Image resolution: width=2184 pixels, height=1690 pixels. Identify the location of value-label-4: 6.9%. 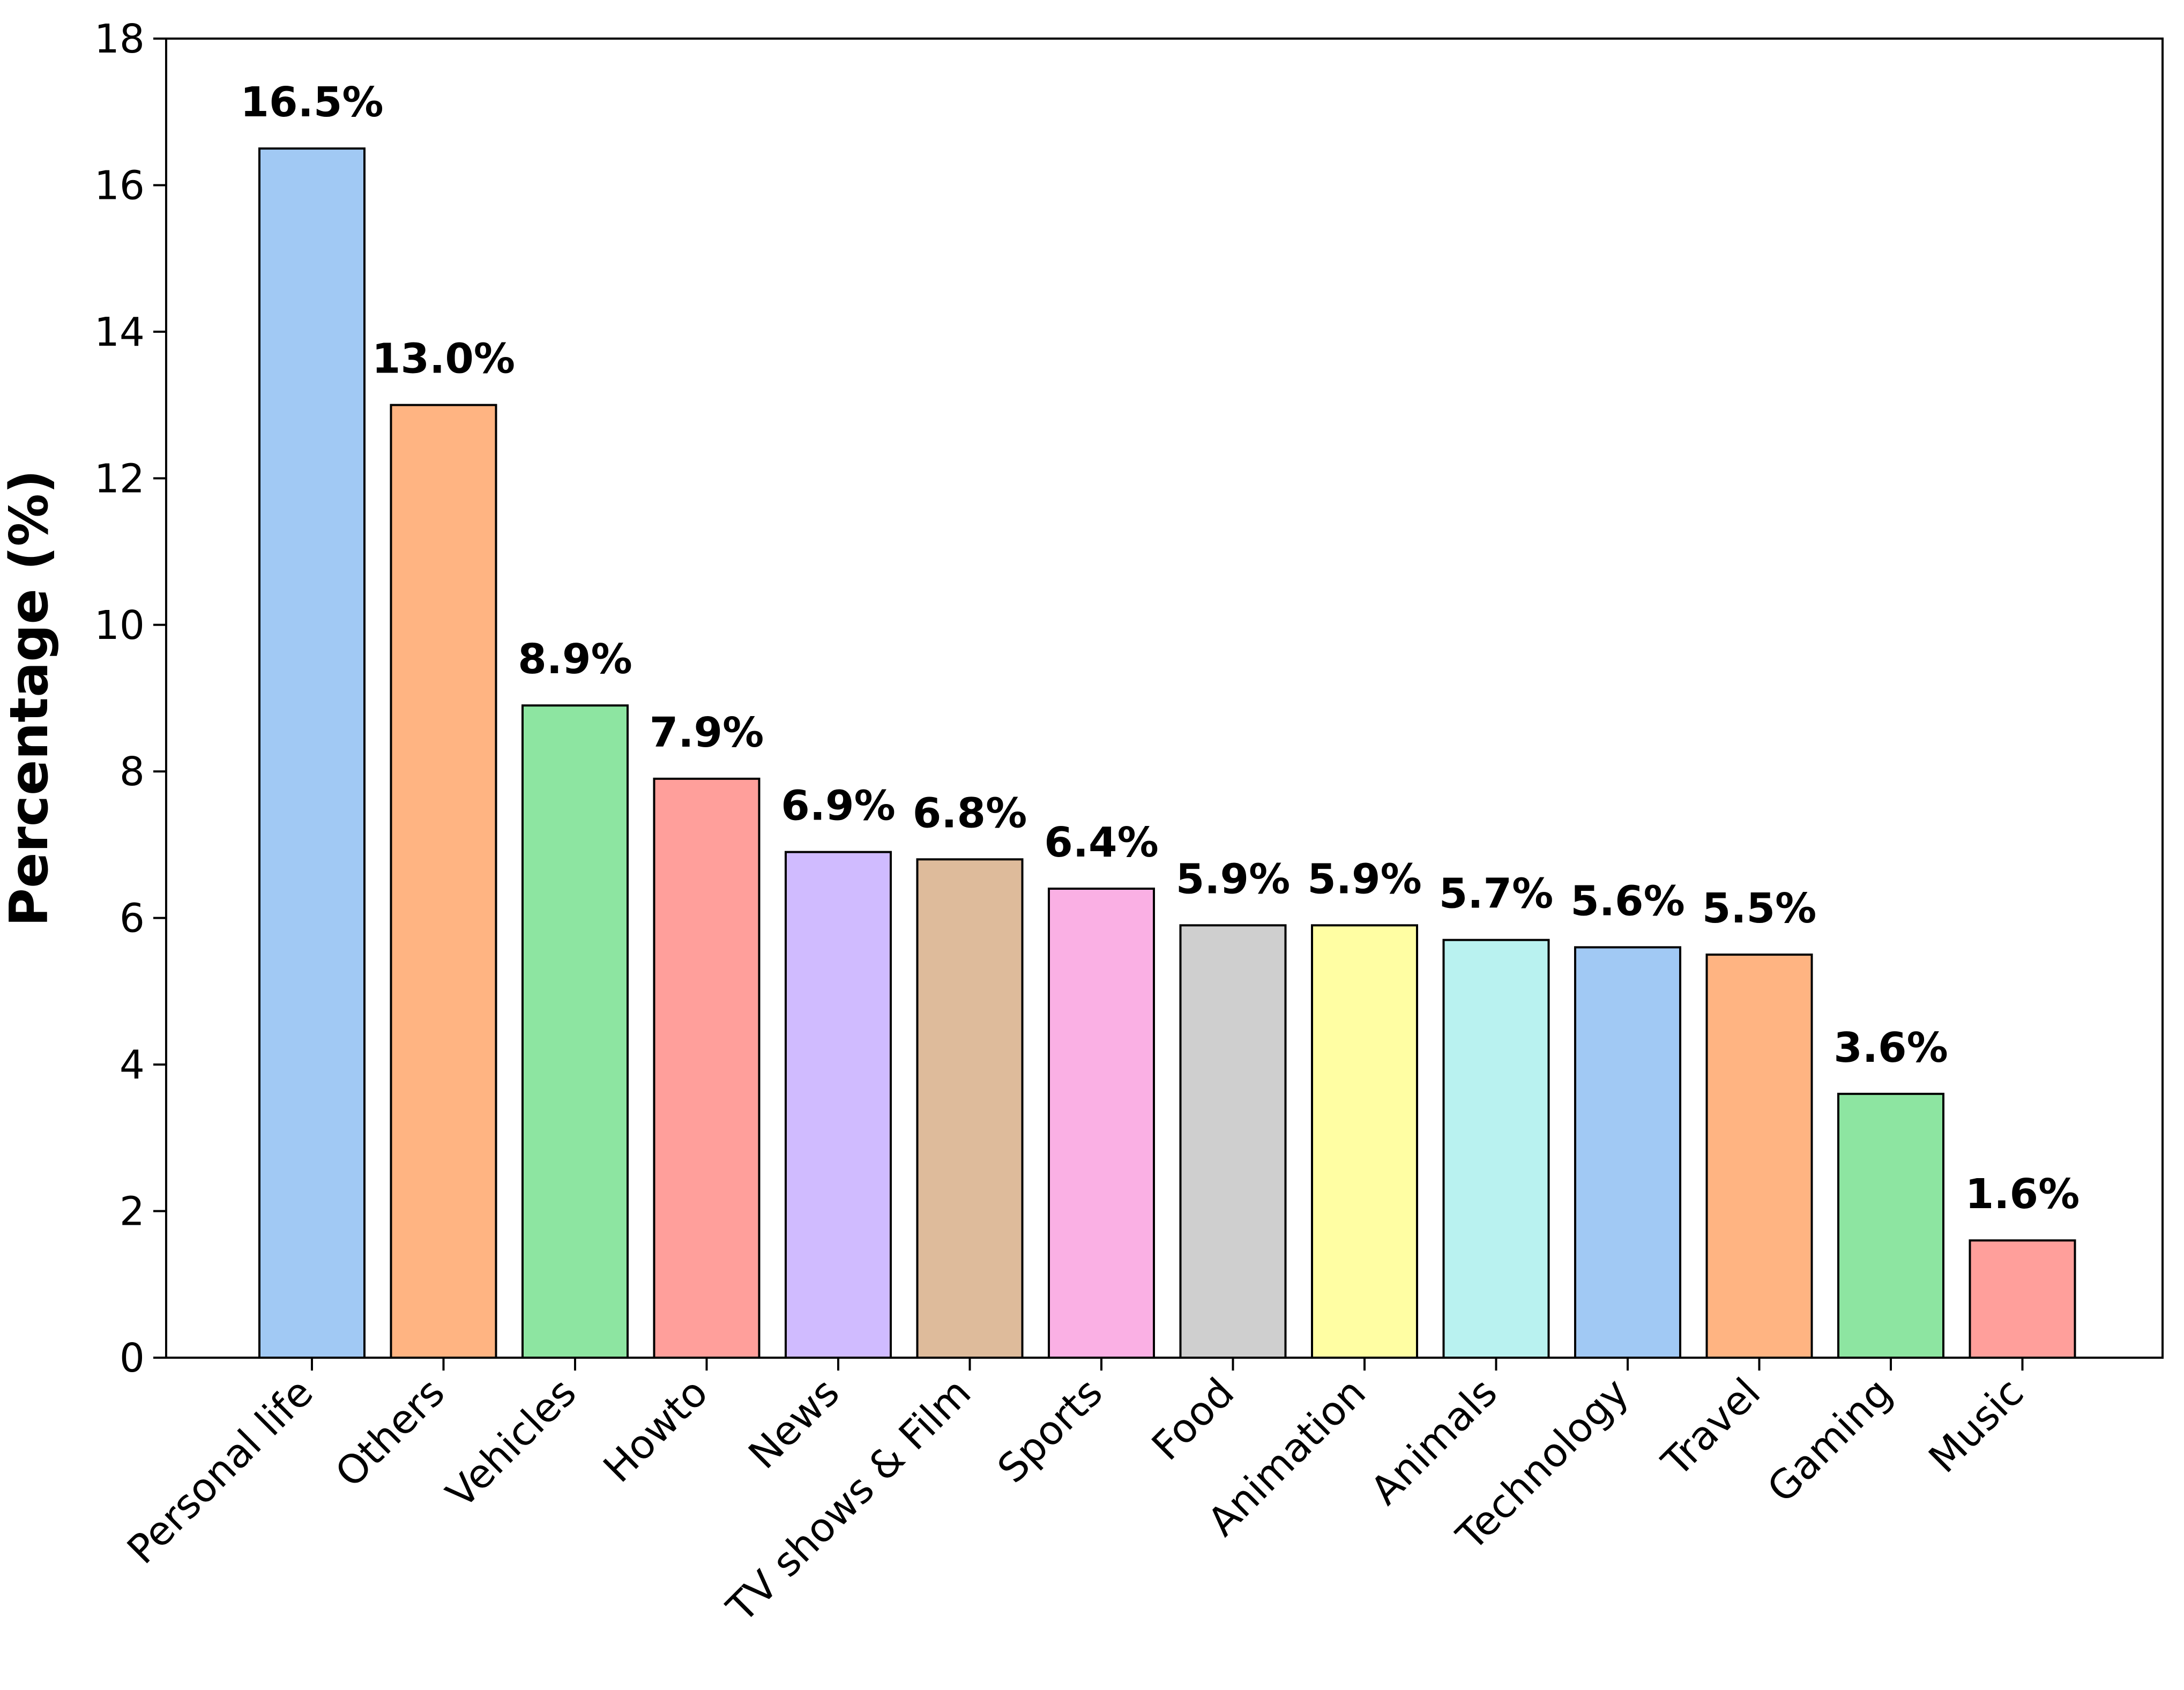
(839, 806).